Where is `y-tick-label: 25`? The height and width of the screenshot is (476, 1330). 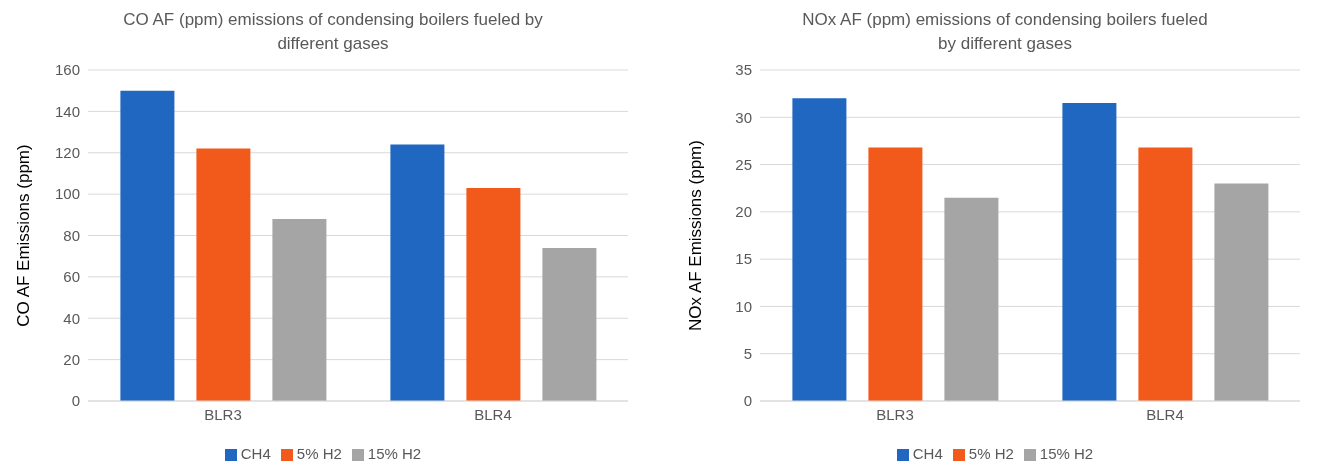 y-tick-label: 25 is located at coordinates (743, 164).